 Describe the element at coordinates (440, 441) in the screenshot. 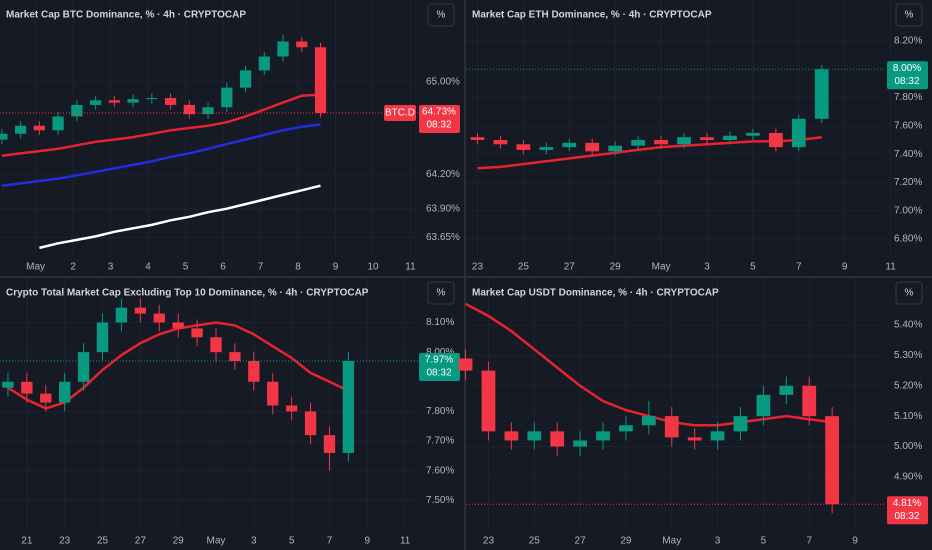

I see `y-tick-label: 7.70%` at that location.